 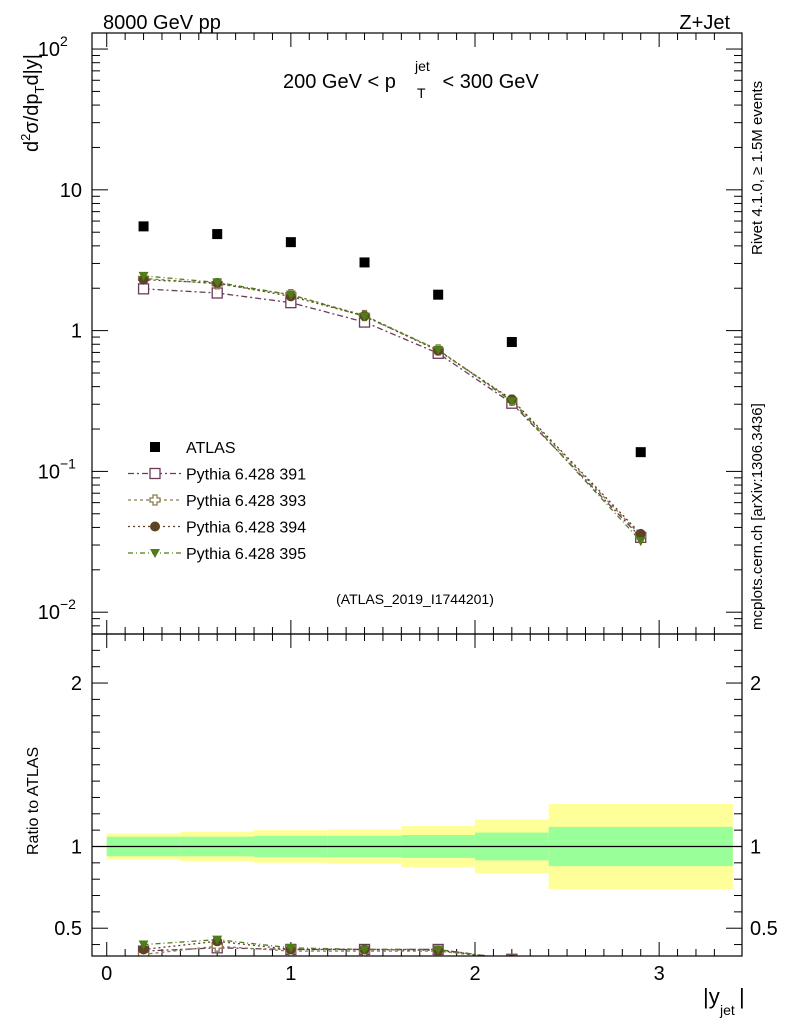 What do you see at coordinates (25, 137) in the screenshot?
I see `ylabel-sup: 2` at bounding box center [25, 137].